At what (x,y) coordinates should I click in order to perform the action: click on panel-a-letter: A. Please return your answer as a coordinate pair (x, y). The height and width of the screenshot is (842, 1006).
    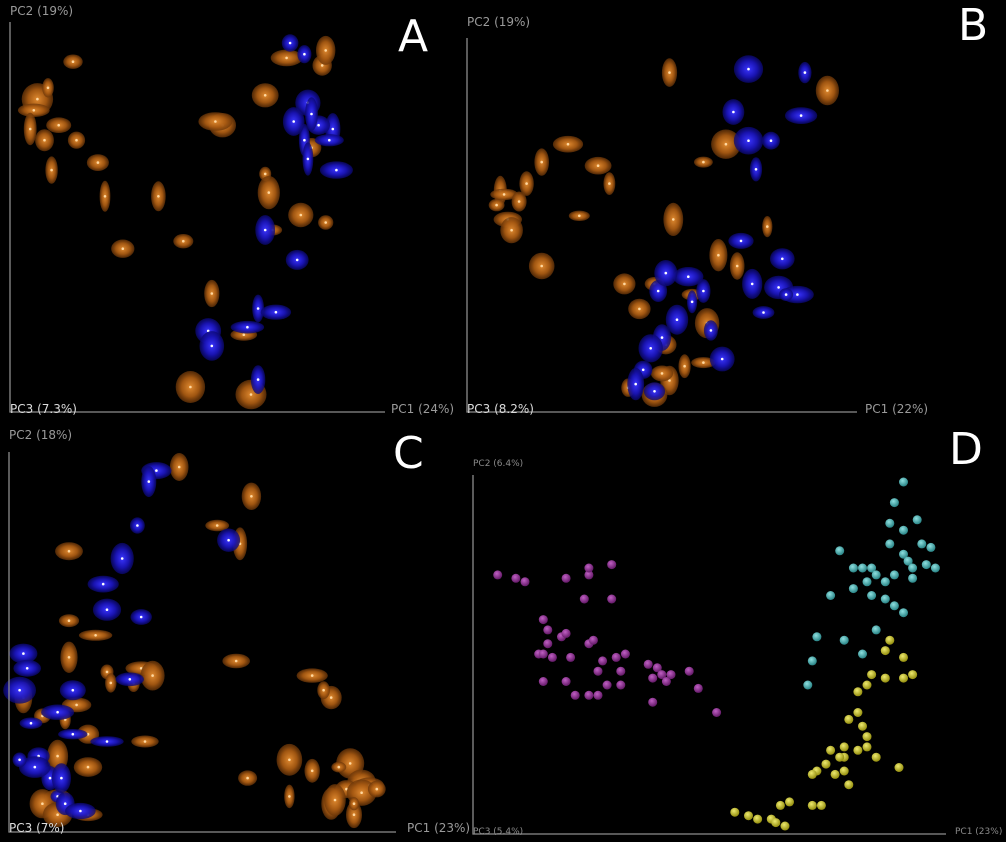
    Looking at the image, I should click on (413, 36).